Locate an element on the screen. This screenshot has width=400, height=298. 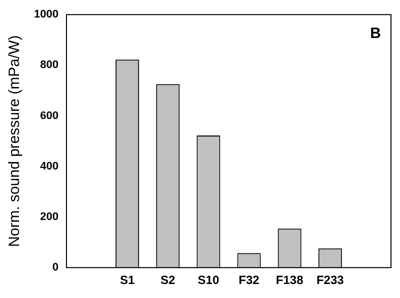
y-axis-title: Norm. sound pressure (mPa/W) is located at coordinates (15, 141).